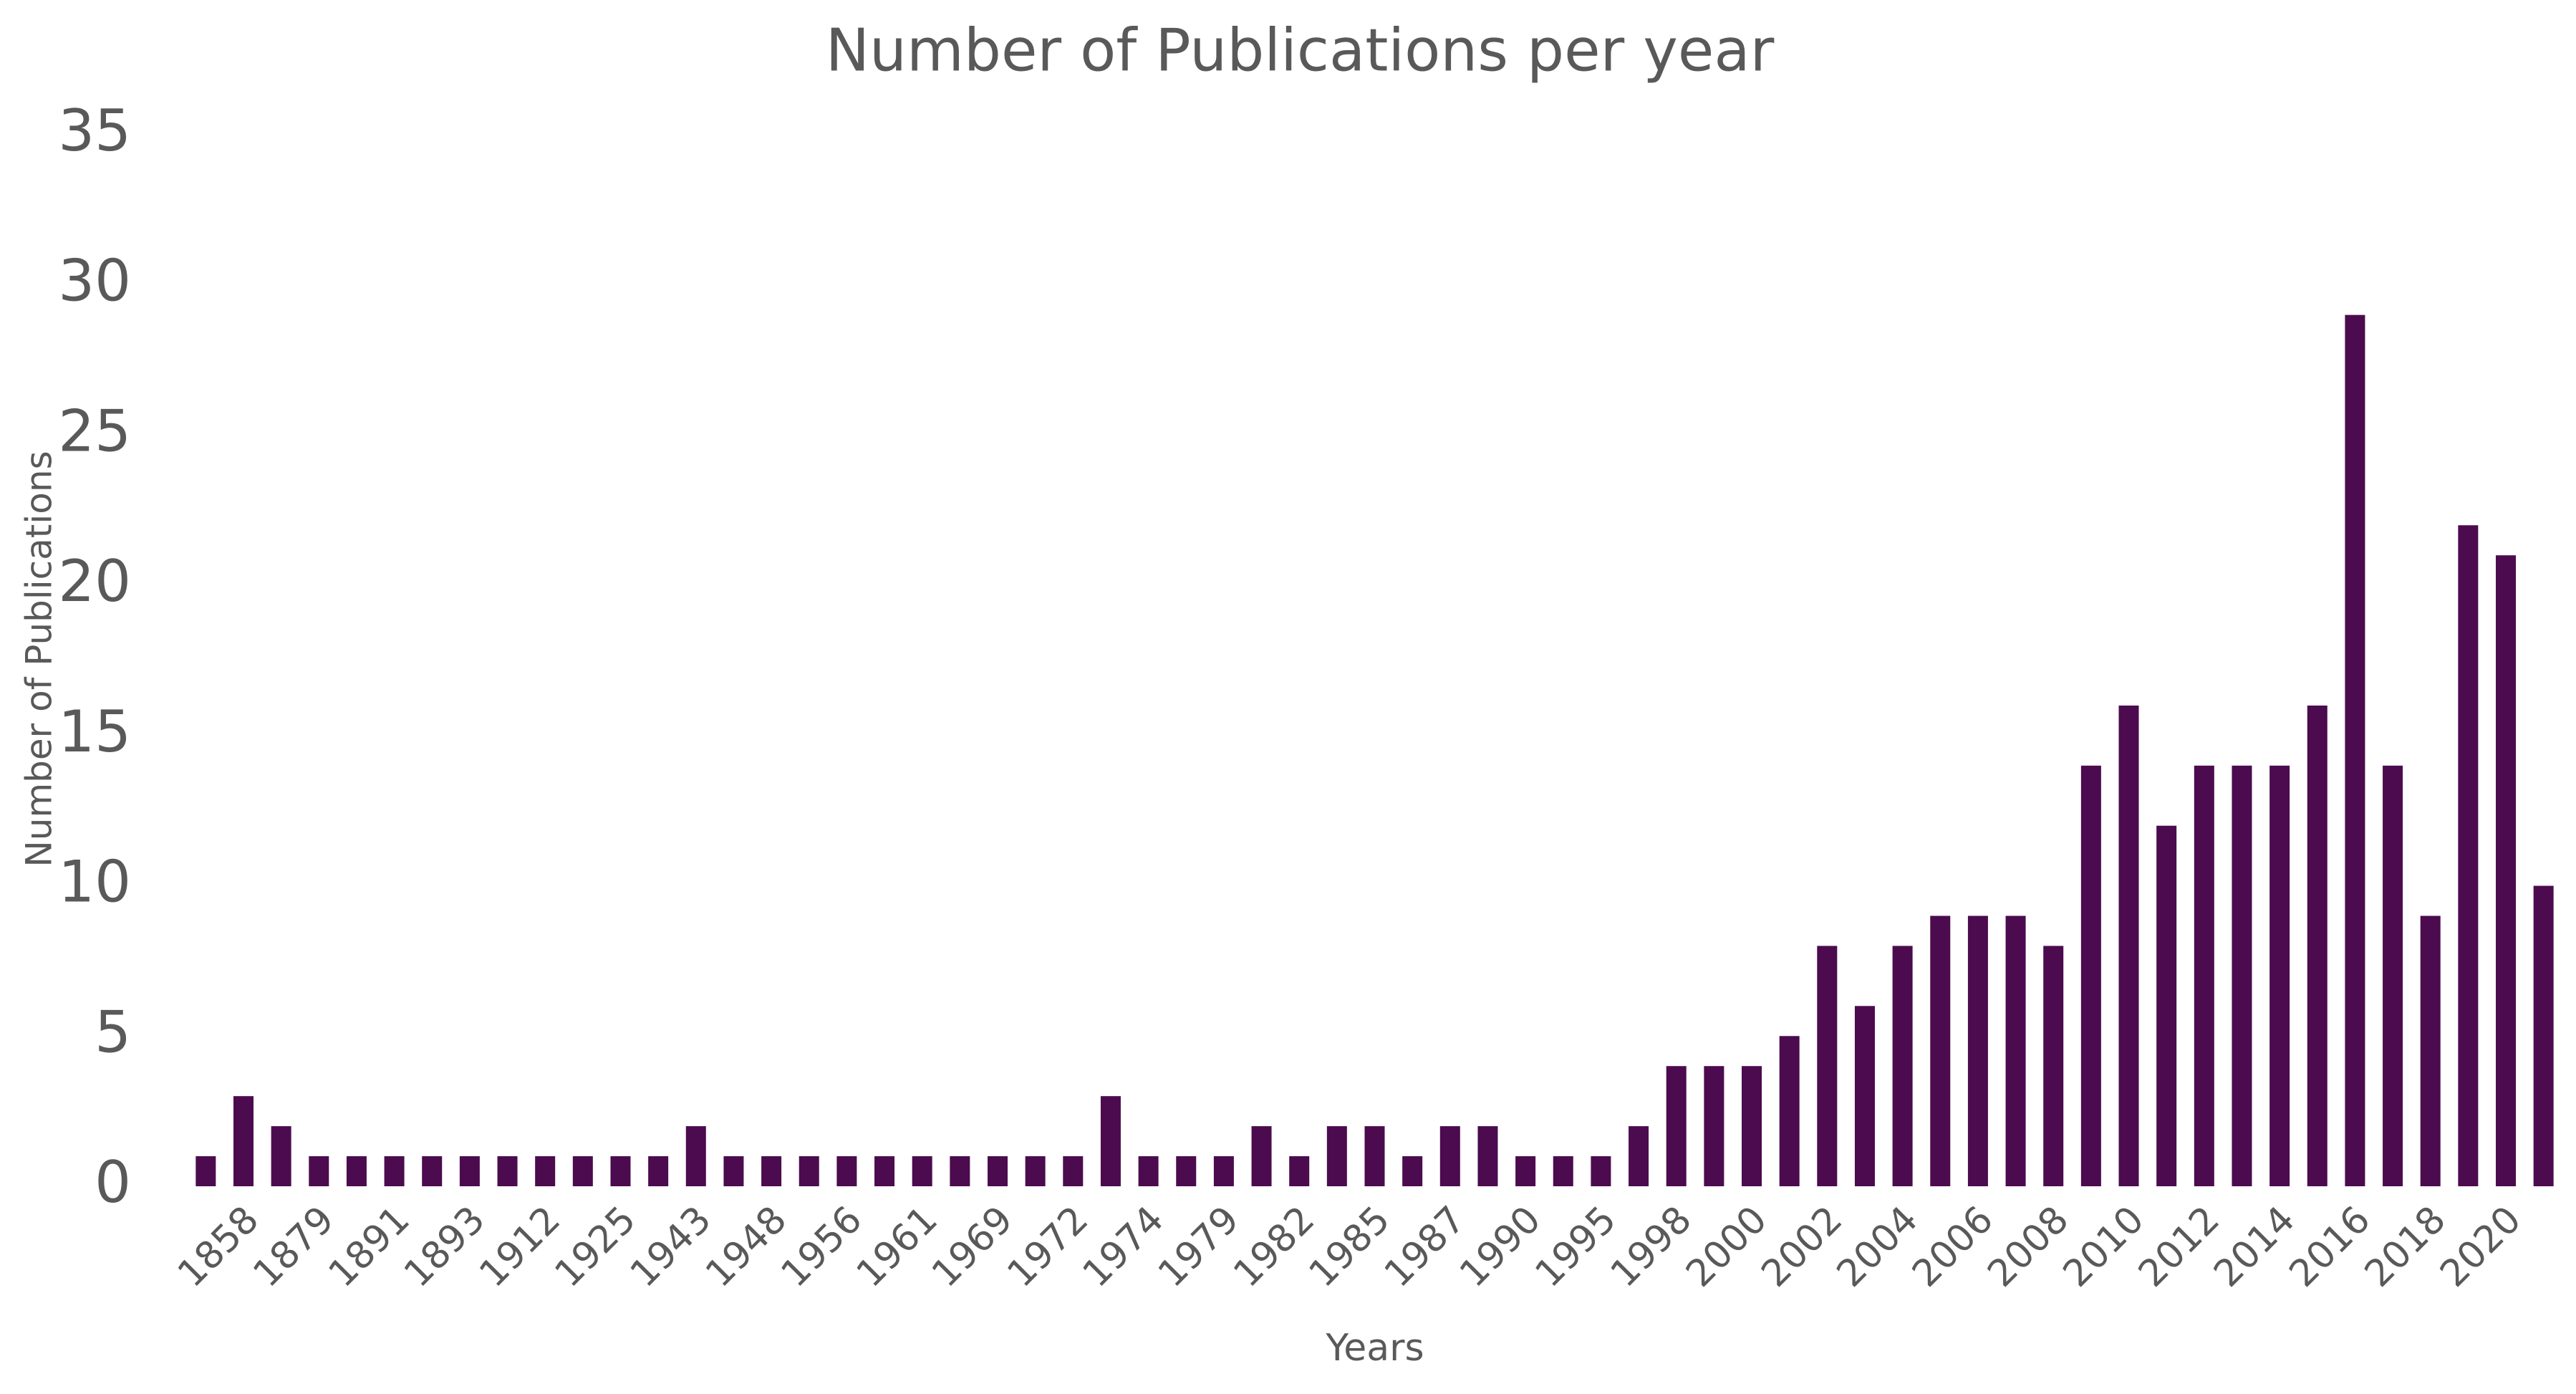 The height and width of the screenshot is (1394, 2576). What do you see at coordinates (94, 731) in the screenshot?
I see `y-tick-label: 15` at bounding box center [94, 731].